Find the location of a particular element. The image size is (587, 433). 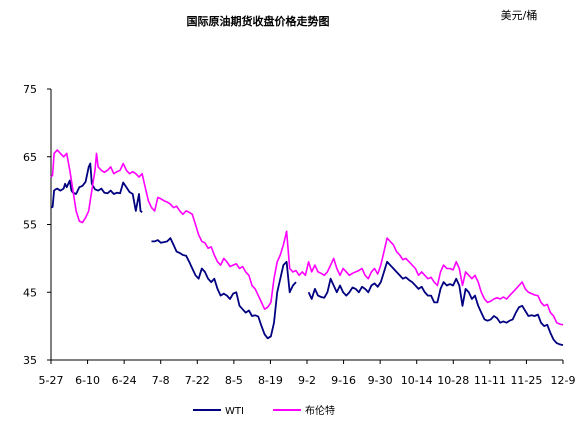

x-tick-label: 10-14 is located at coordinates (417, 380).